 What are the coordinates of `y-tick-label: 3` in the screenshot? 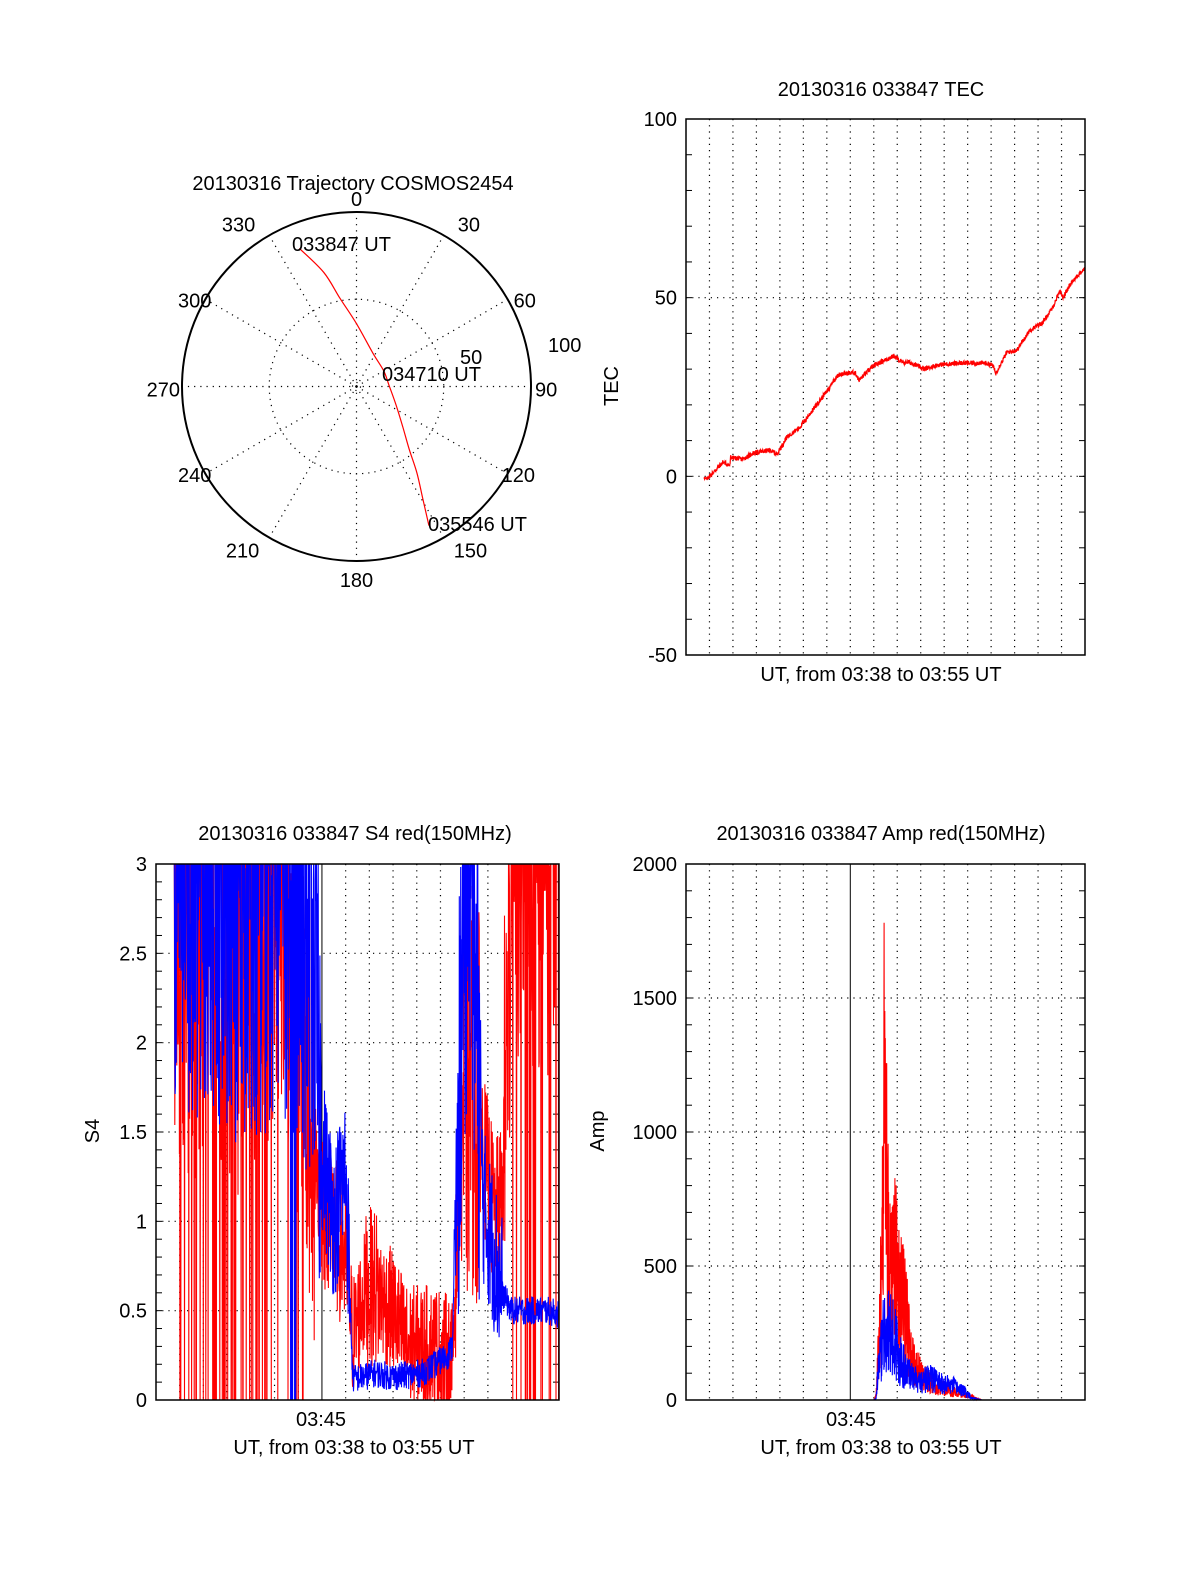 It's located at (141, 865).